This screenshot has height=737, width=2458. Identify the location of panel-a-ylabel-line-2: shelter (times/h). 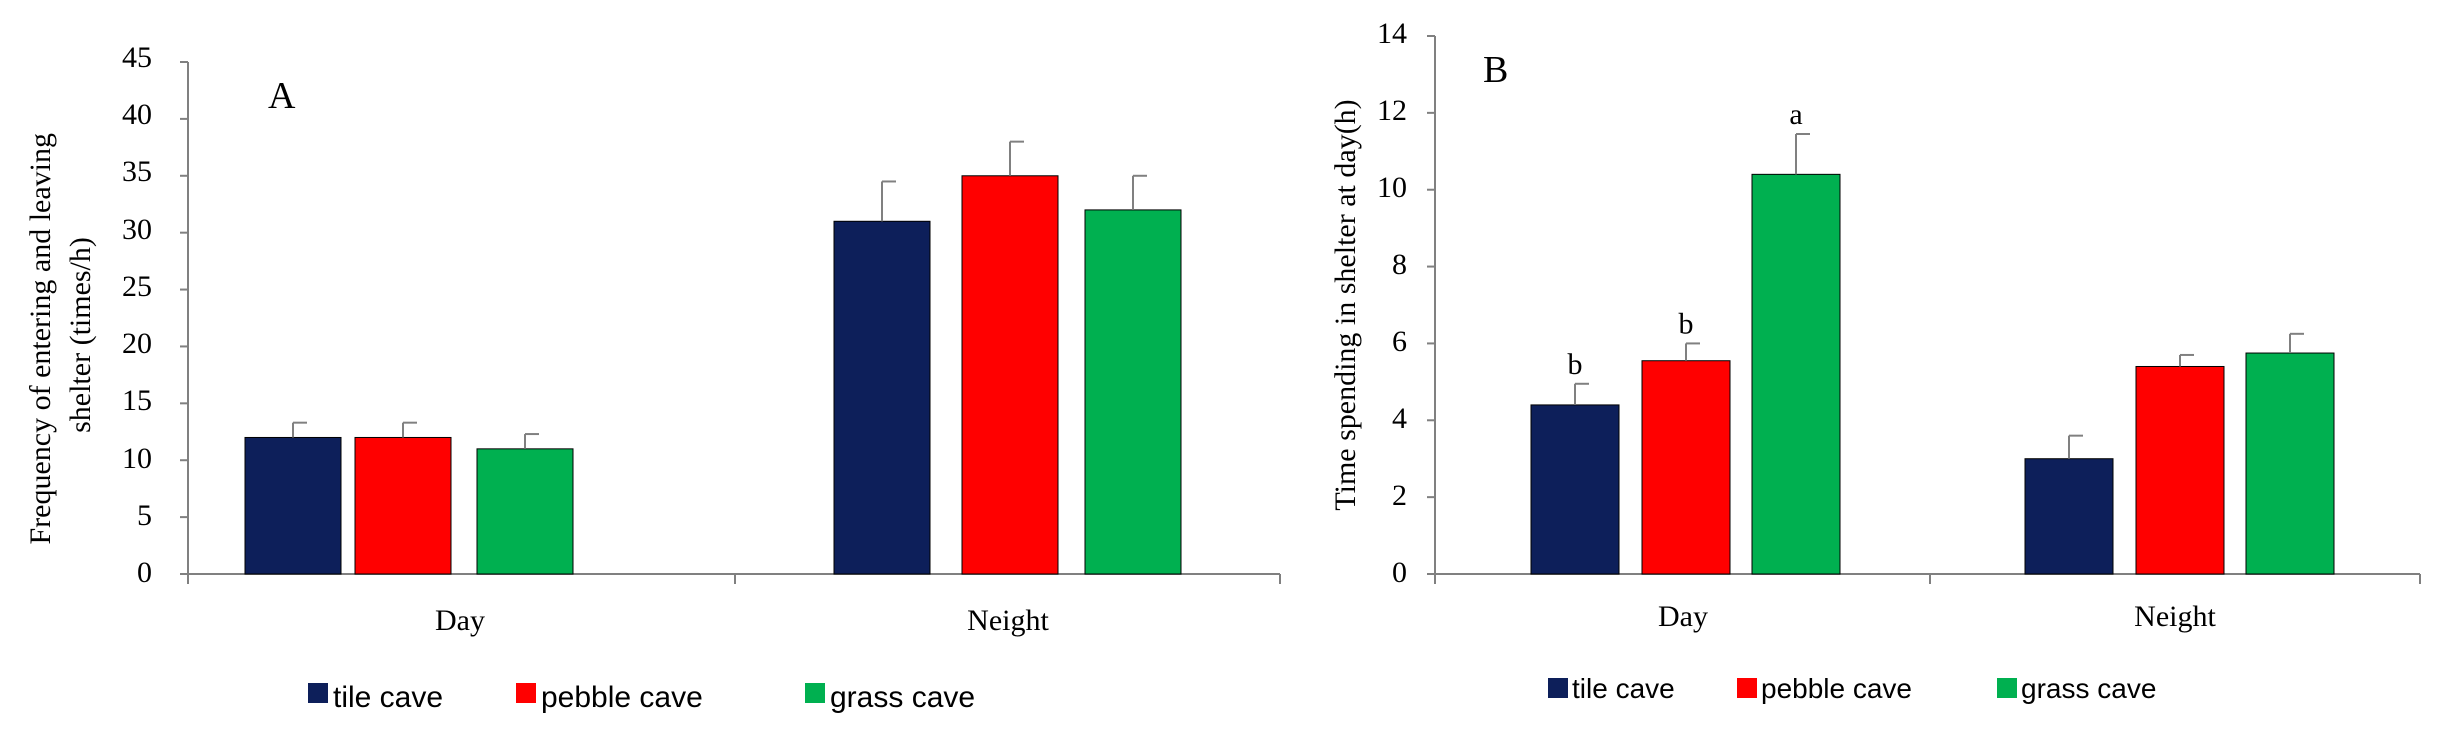
(80, 335).